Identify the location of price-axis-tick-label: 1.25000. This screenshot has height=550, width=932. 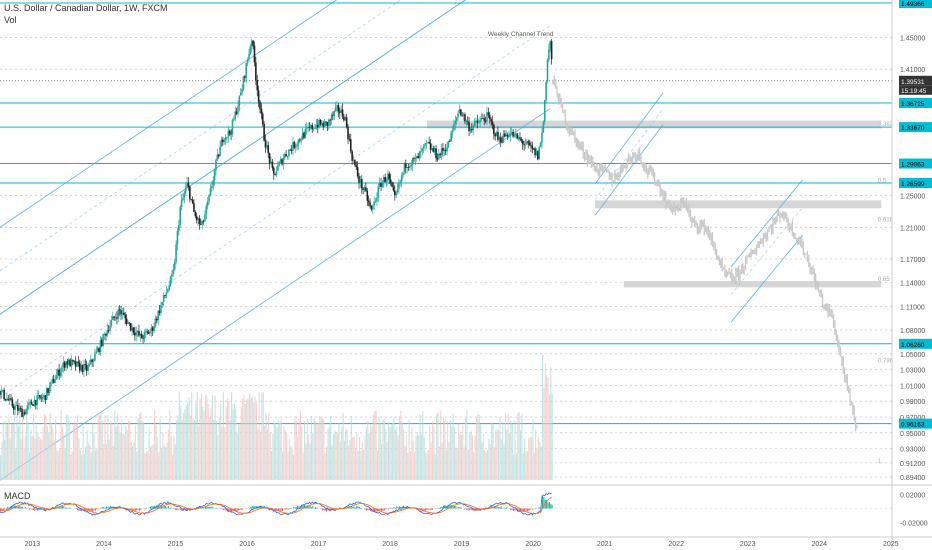
(912, 197).